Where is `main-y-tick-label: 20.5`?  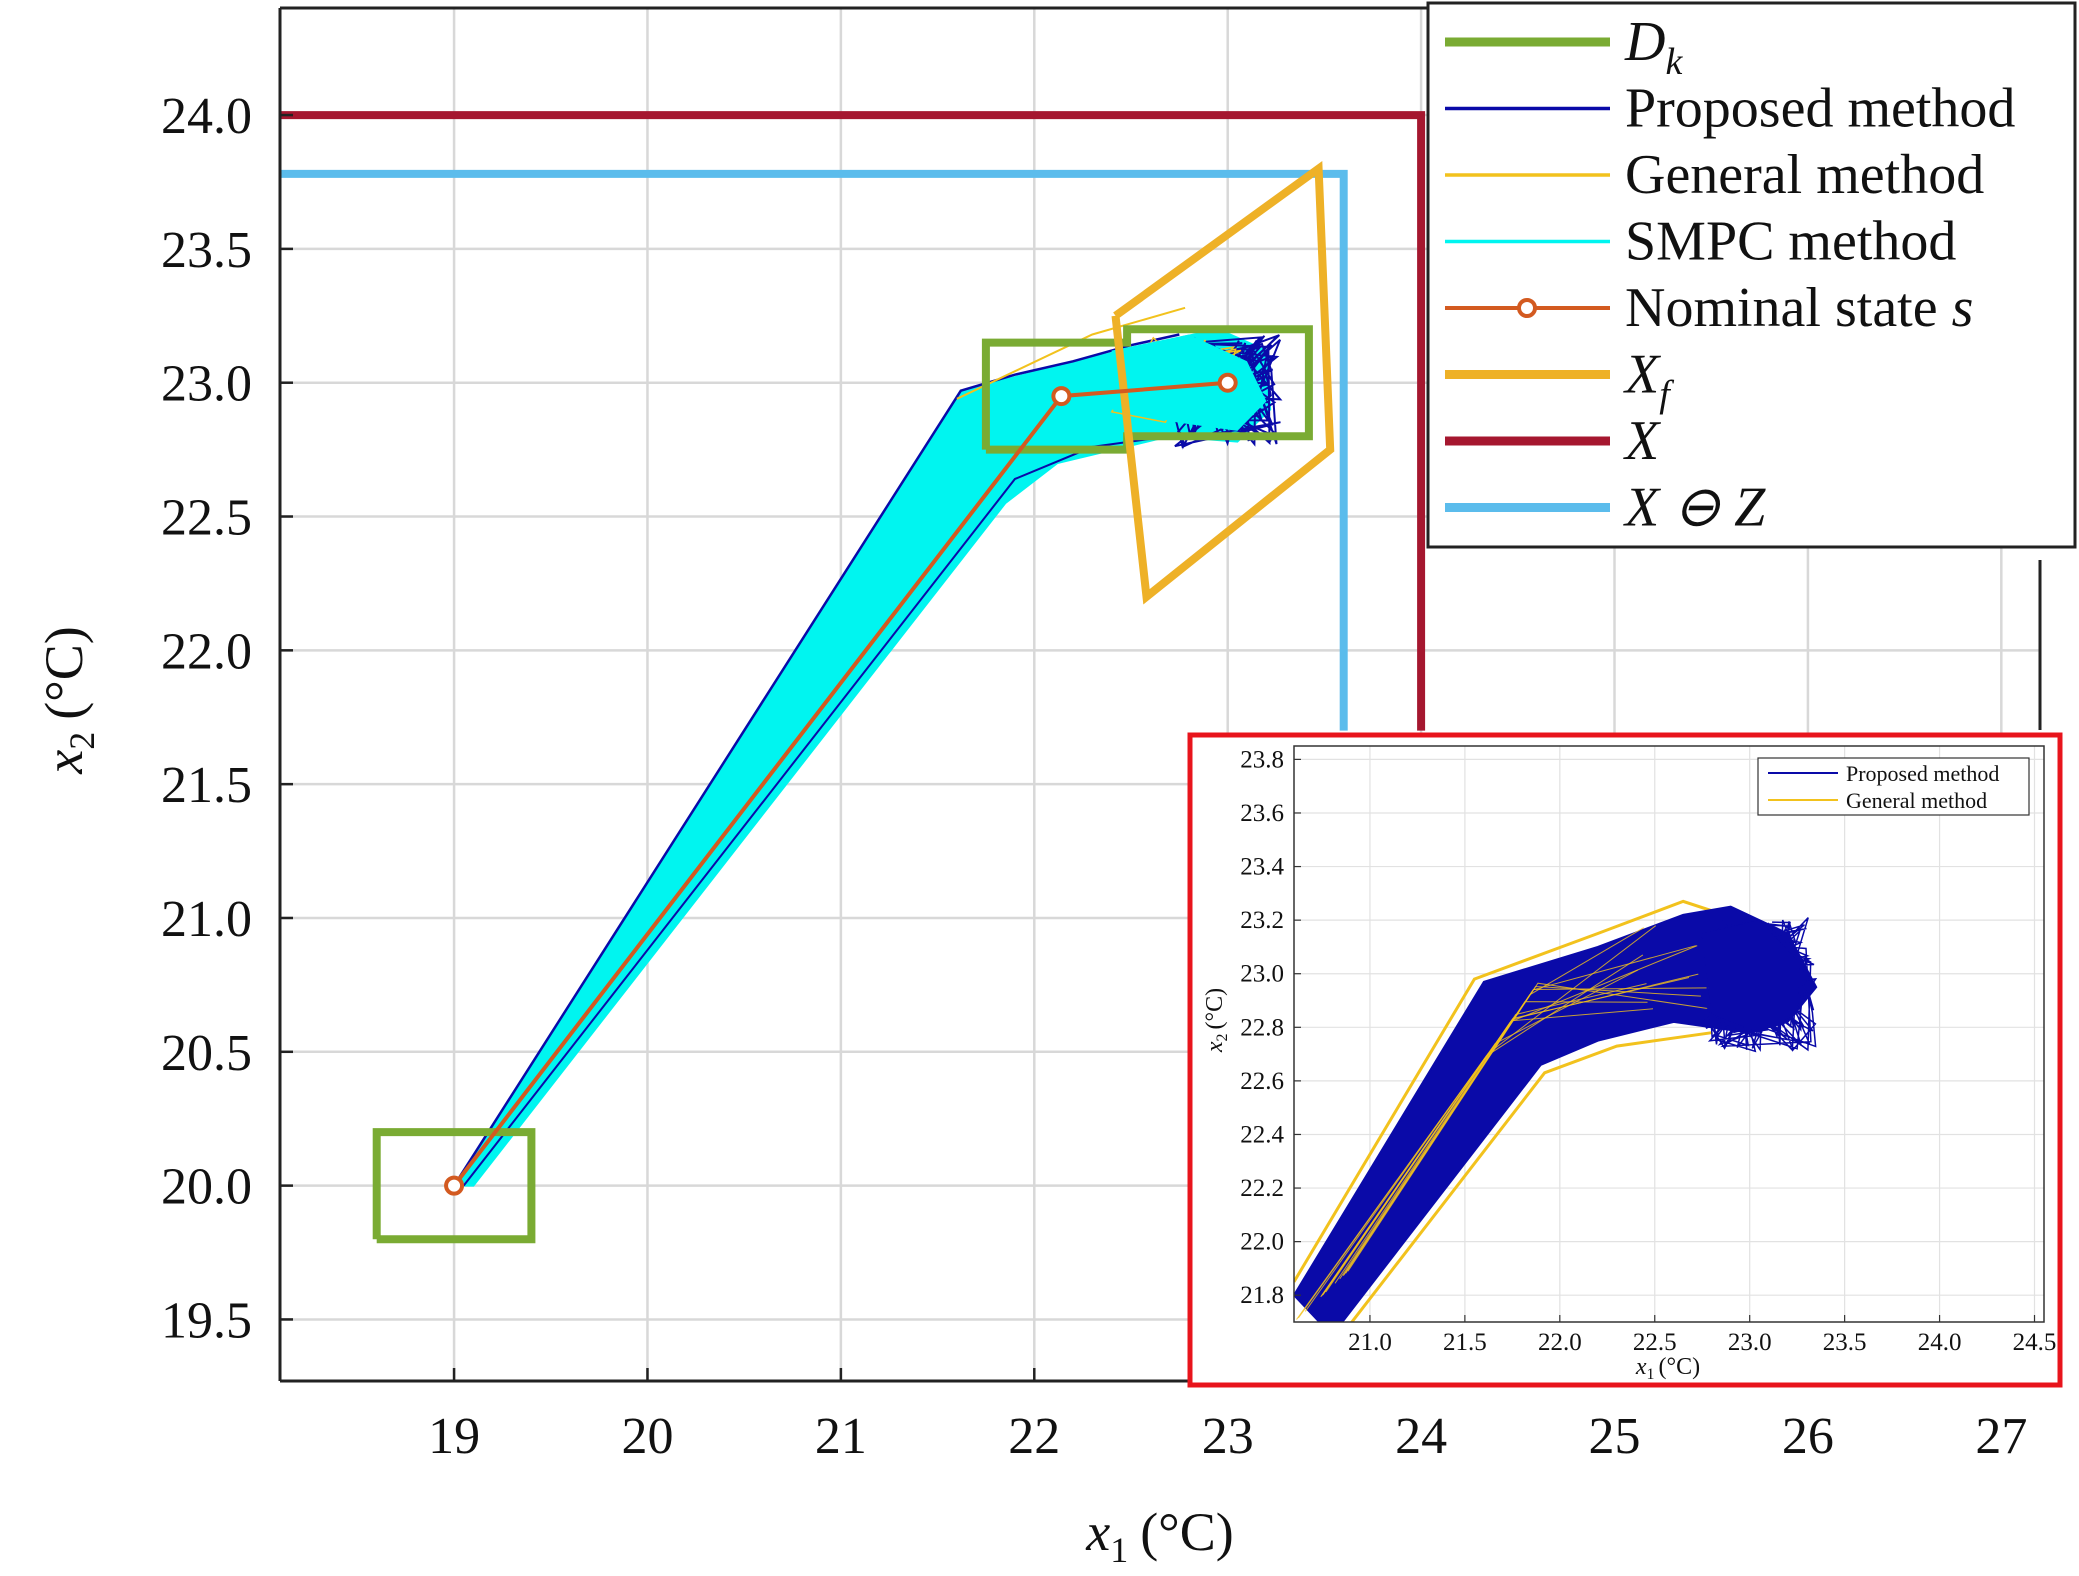
main-y-tick-label: 20.5 is located at coordinates (206, 1053).